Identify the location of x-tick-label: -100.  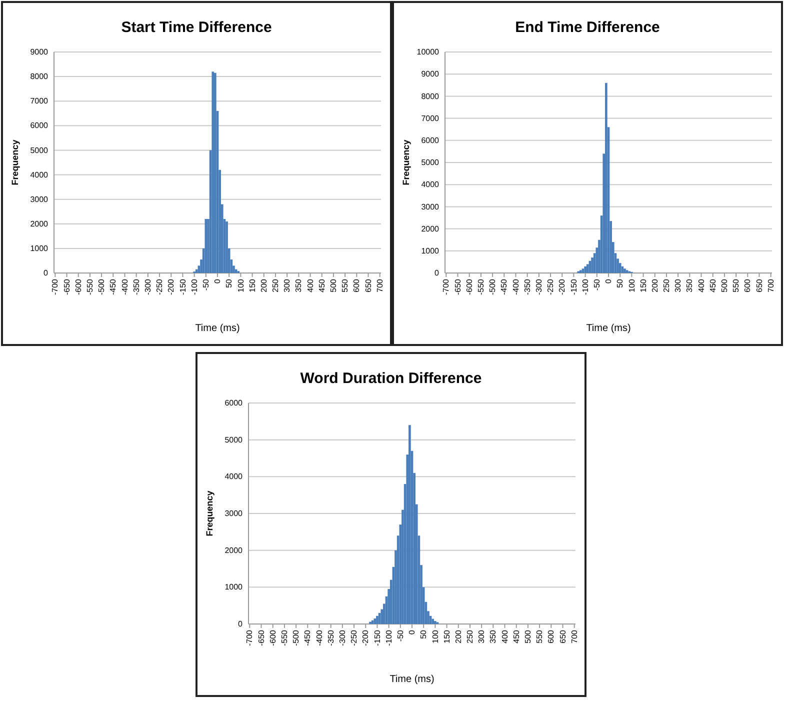
(585, 287).